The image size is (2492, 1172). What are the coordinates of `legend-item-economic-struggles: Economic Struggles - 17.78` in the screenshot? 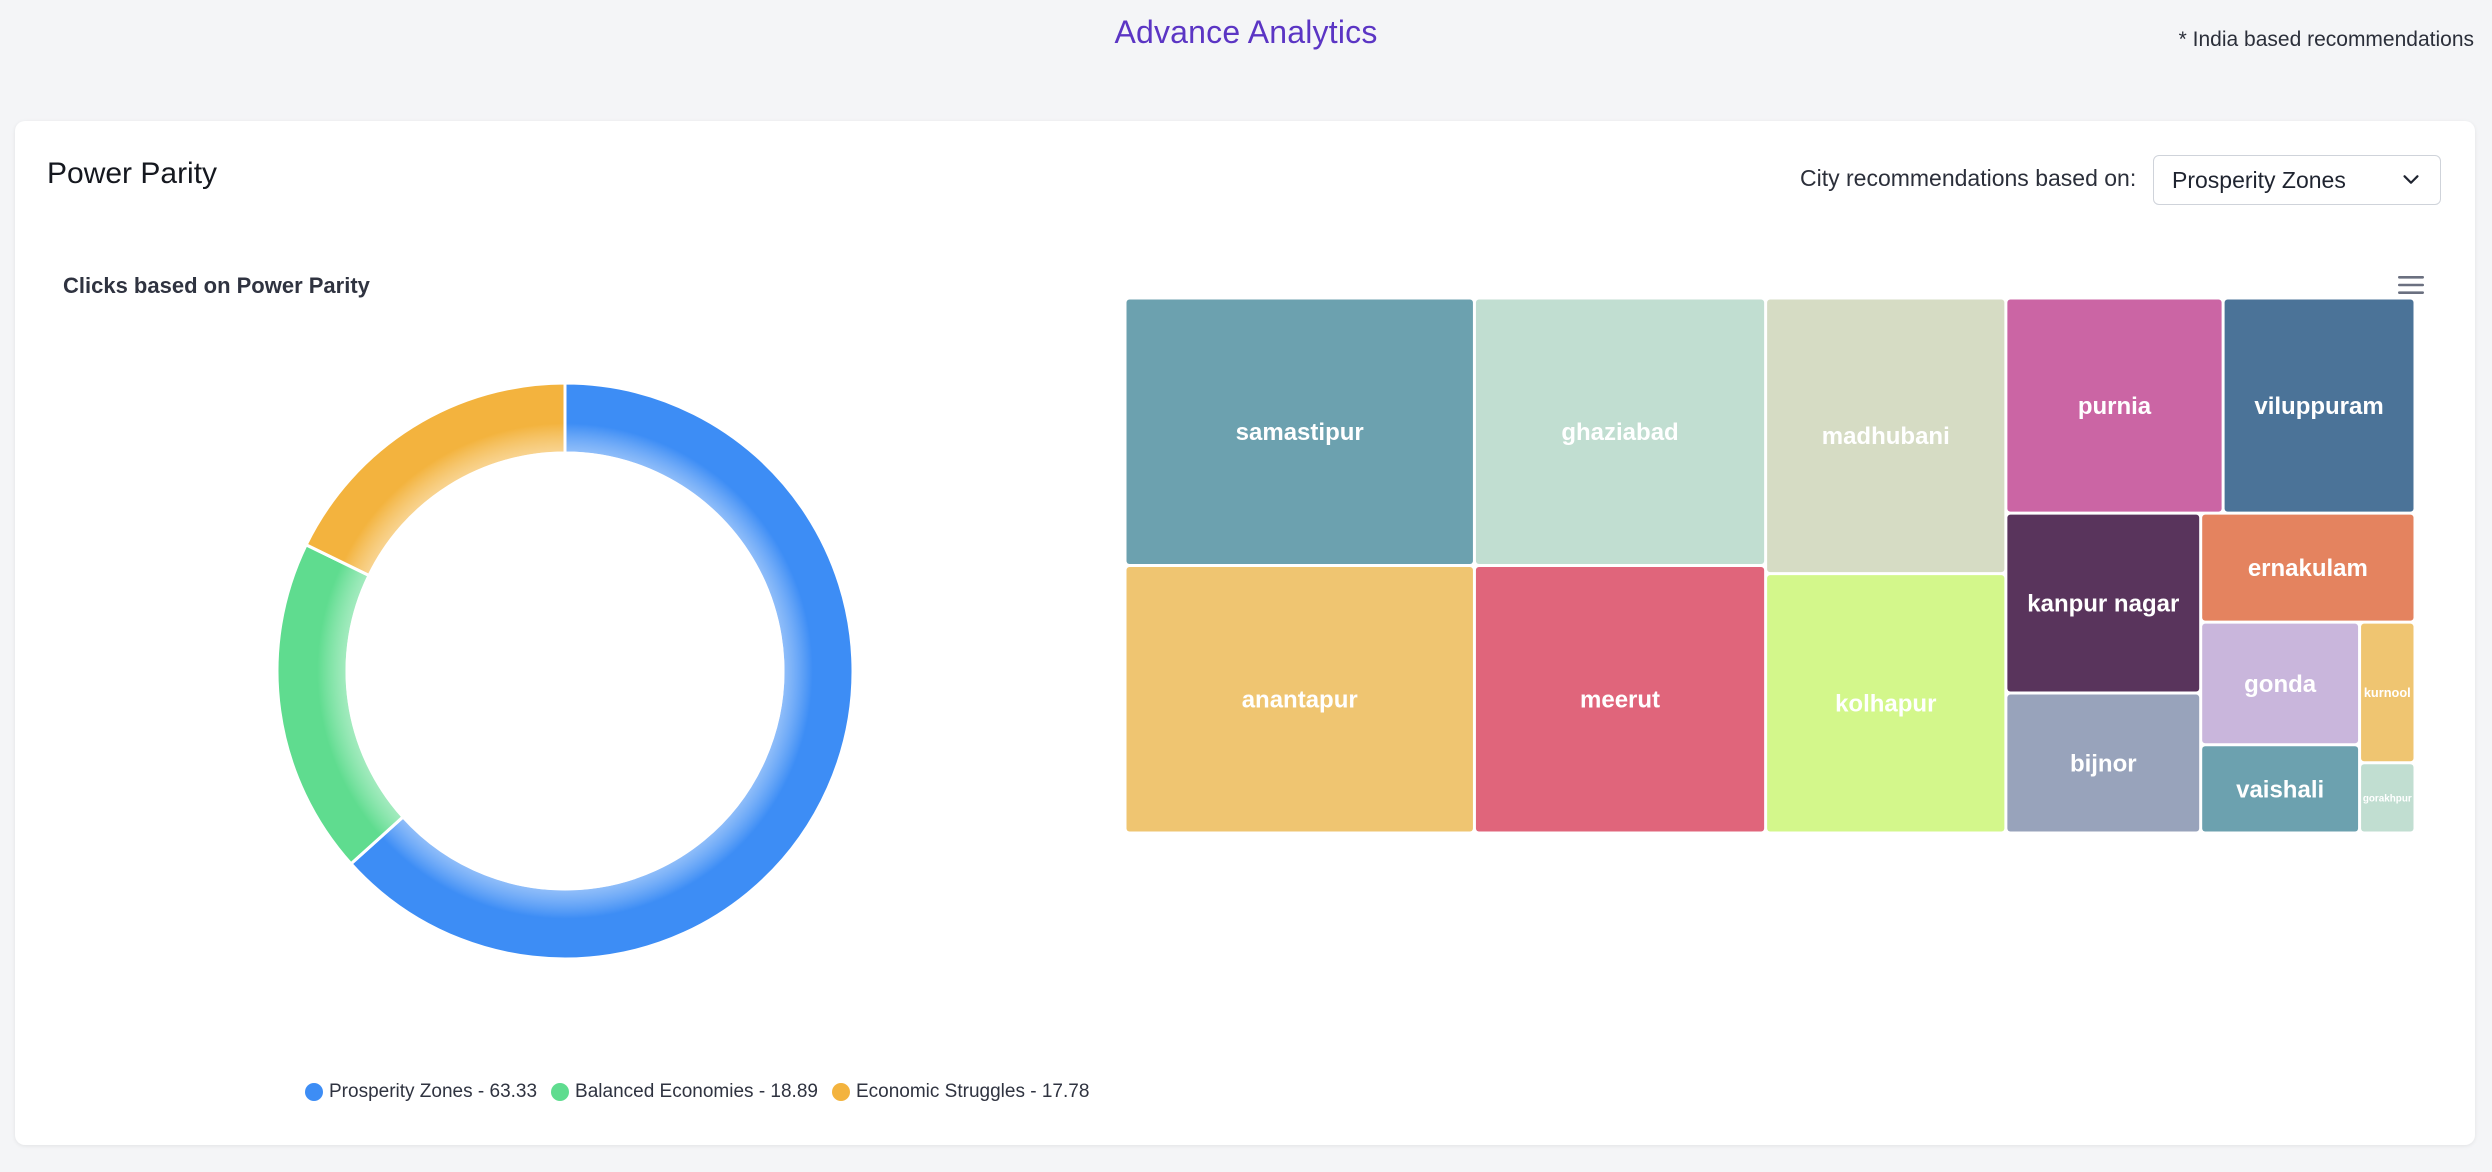 It's located at (960, 1092).